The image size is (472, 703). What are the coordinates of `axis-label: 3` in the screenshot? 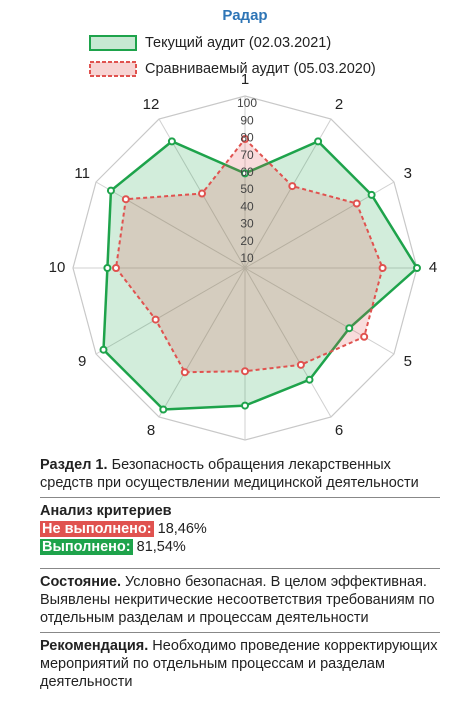 It's located at (408, 173).